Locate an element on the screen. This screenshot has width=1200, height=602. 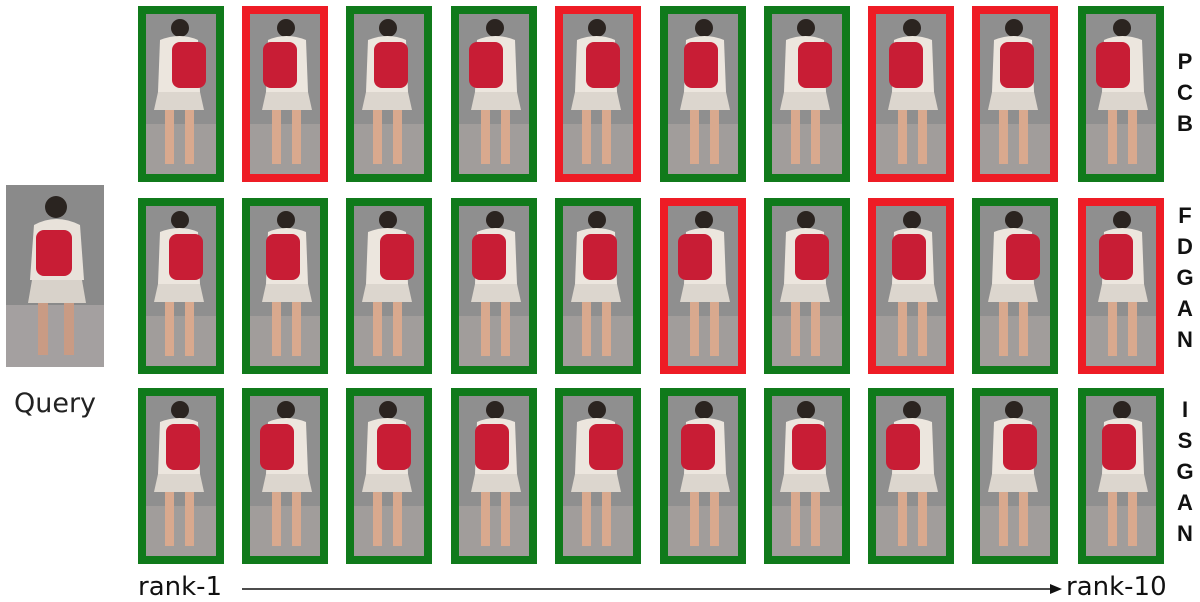
rank-end-label: rank-10 is located at coordinates (1116, 587).